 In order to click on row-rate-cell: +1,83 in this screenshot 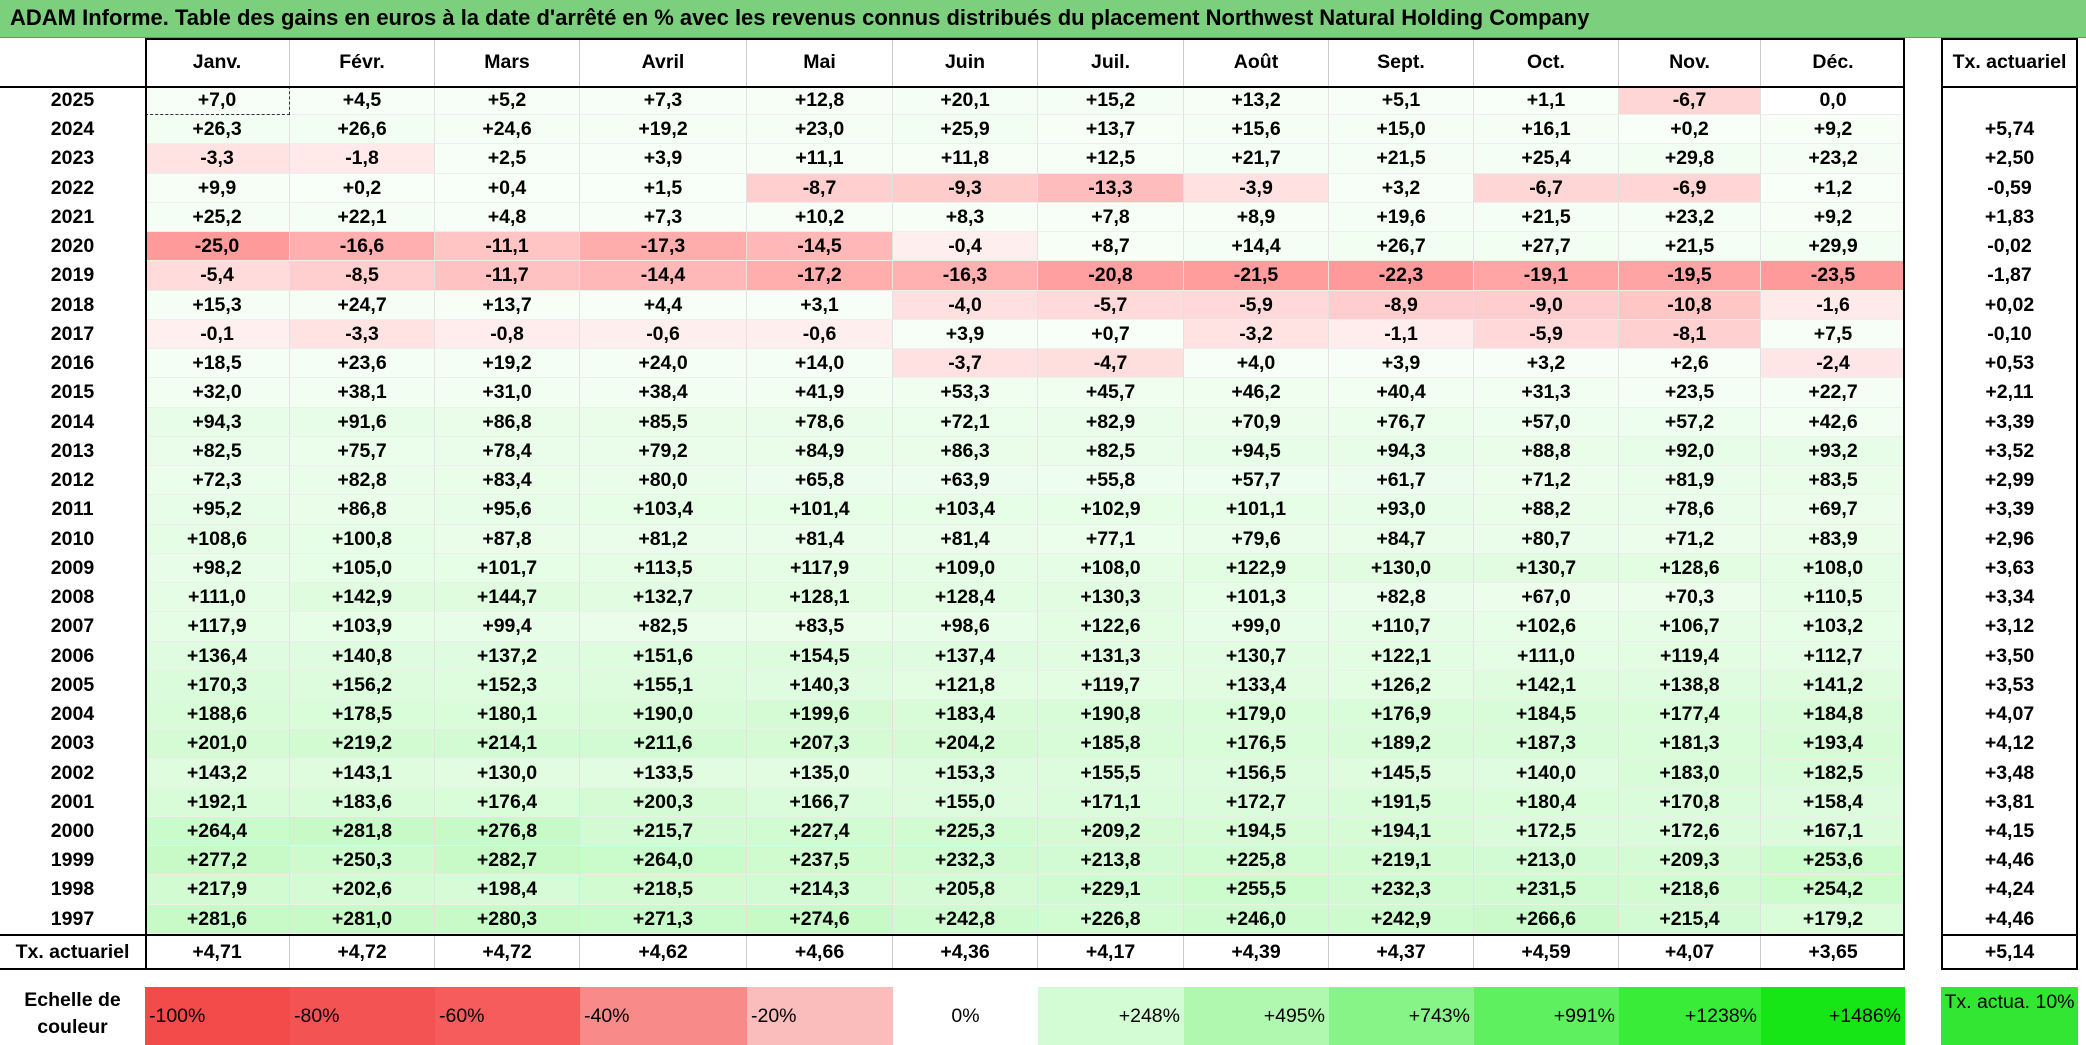, I will do `click(2009, 216)`.